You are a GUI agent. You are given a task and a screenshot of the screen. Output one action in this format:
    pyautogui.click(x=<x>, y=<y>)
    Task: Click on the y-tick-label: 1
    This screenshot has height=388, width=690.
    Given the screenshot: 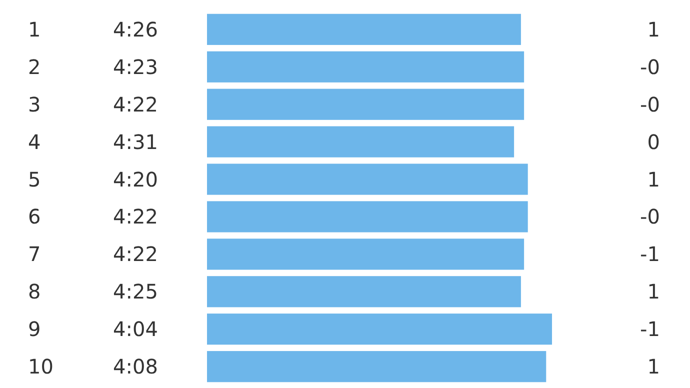 What is the action you would take?
    pyautogui.click(x=34, y=29)
    